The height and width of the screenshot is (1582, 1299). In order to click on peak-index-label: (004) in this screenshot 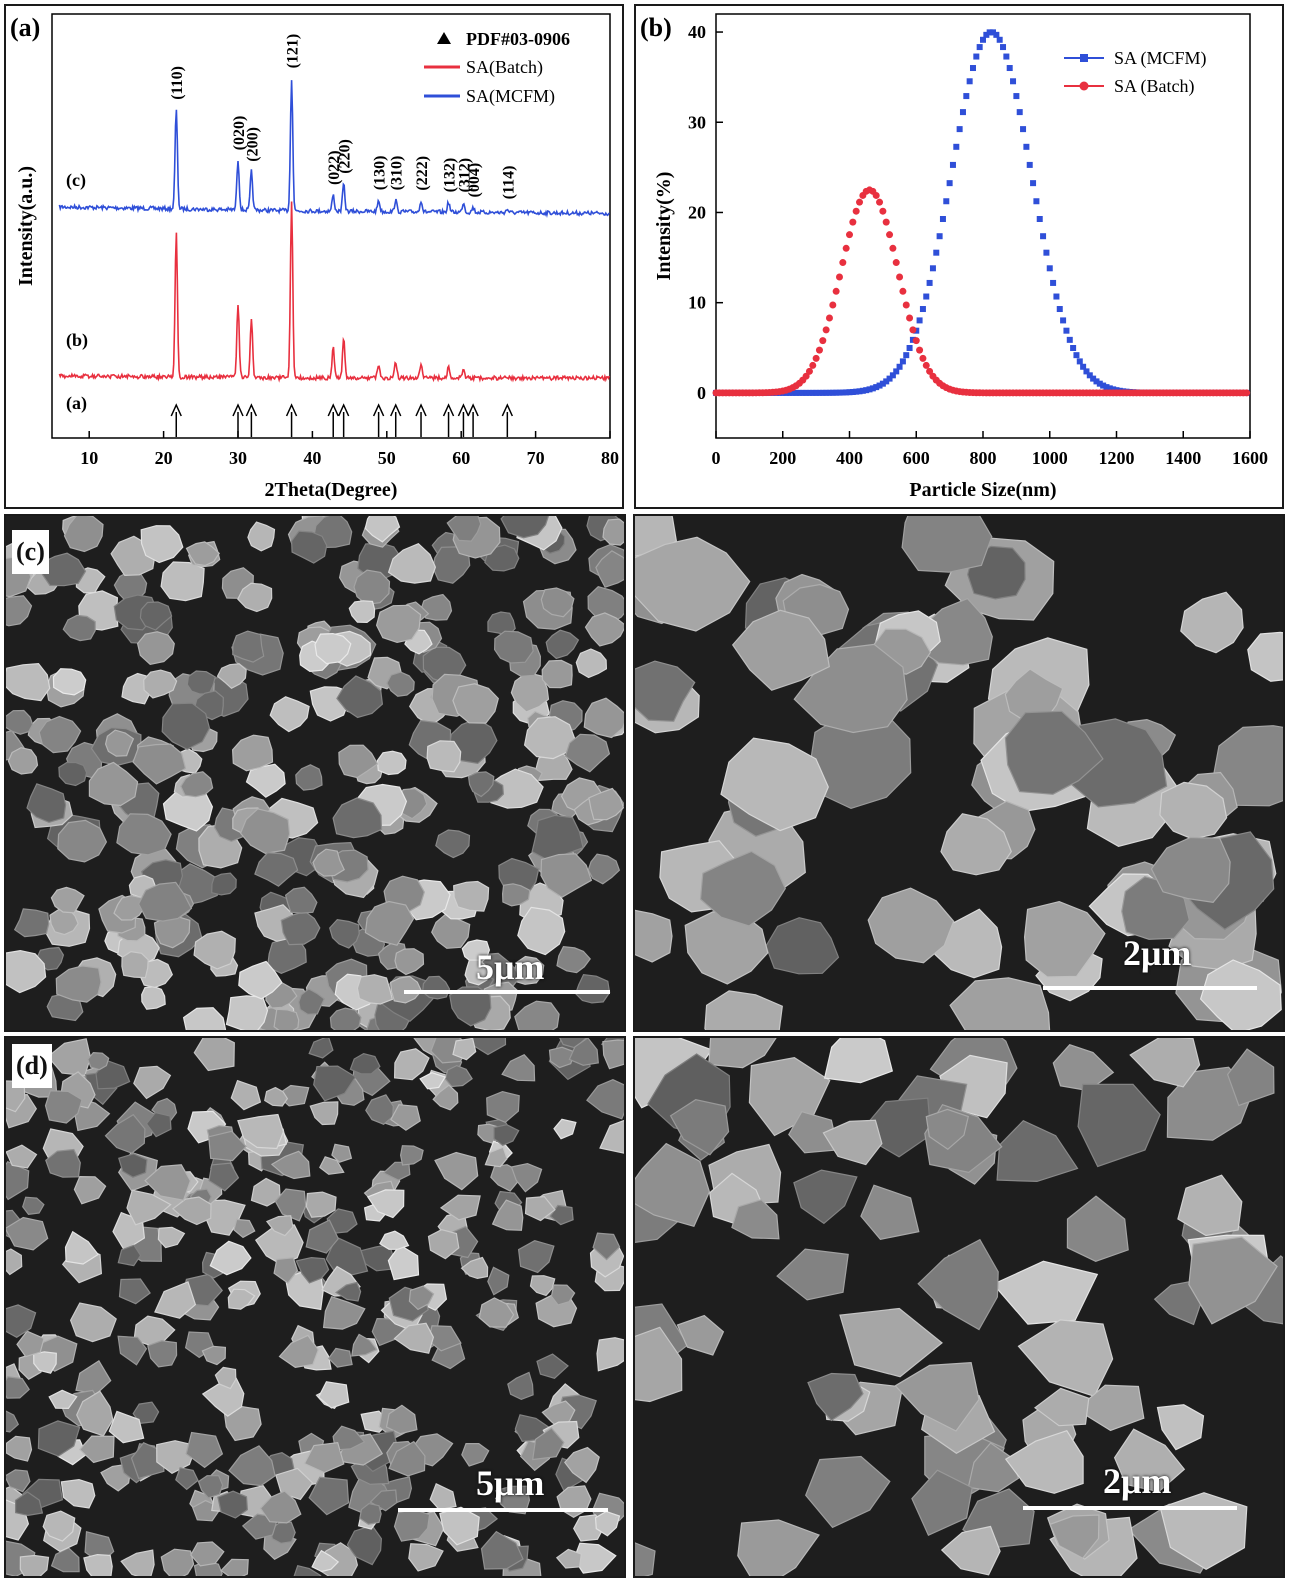, I will do `click(474, 180)`.